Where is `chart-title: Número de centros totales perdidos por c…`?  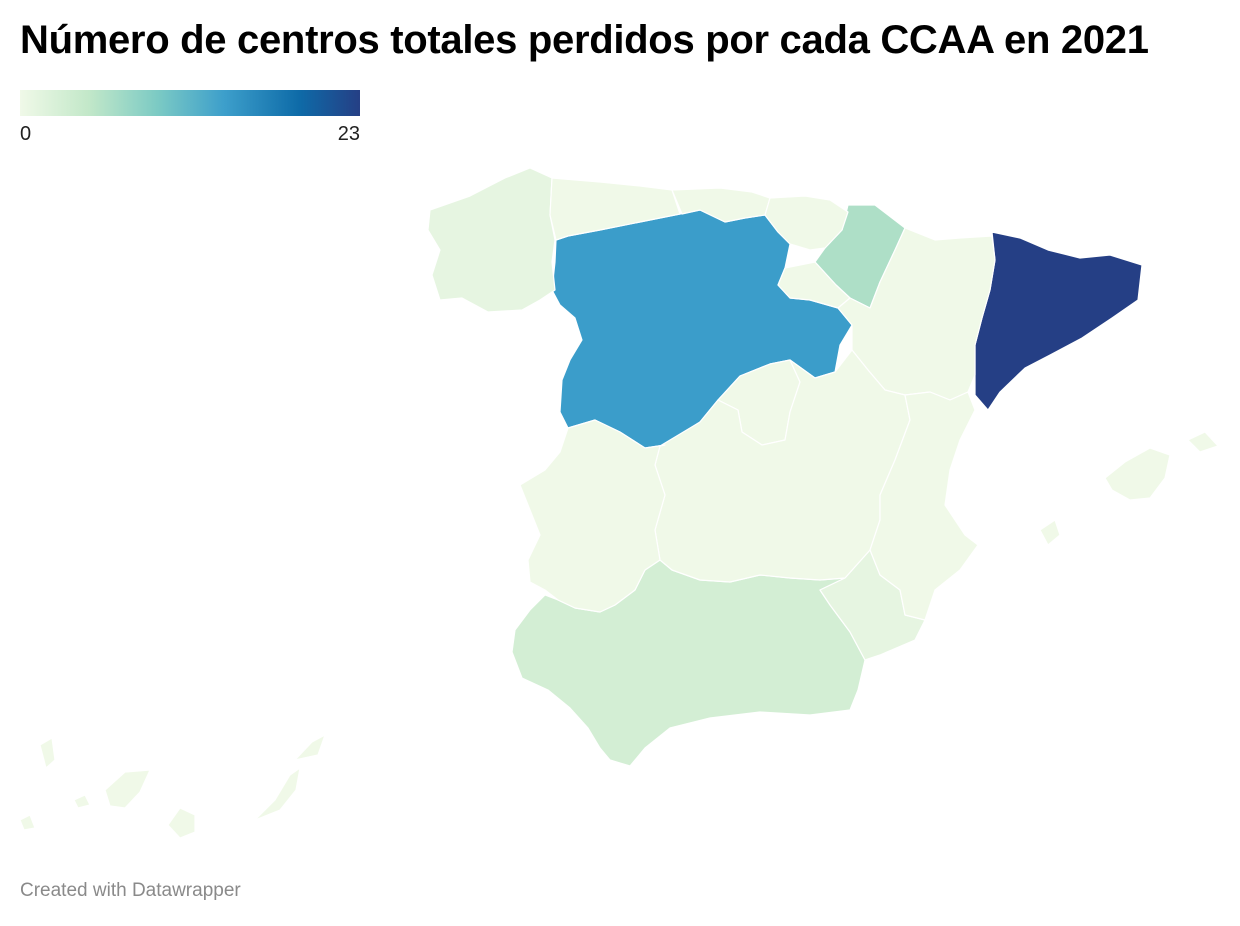
chart-title: Número de centros totales perdidos por c… is located at coordinates (584, 40).